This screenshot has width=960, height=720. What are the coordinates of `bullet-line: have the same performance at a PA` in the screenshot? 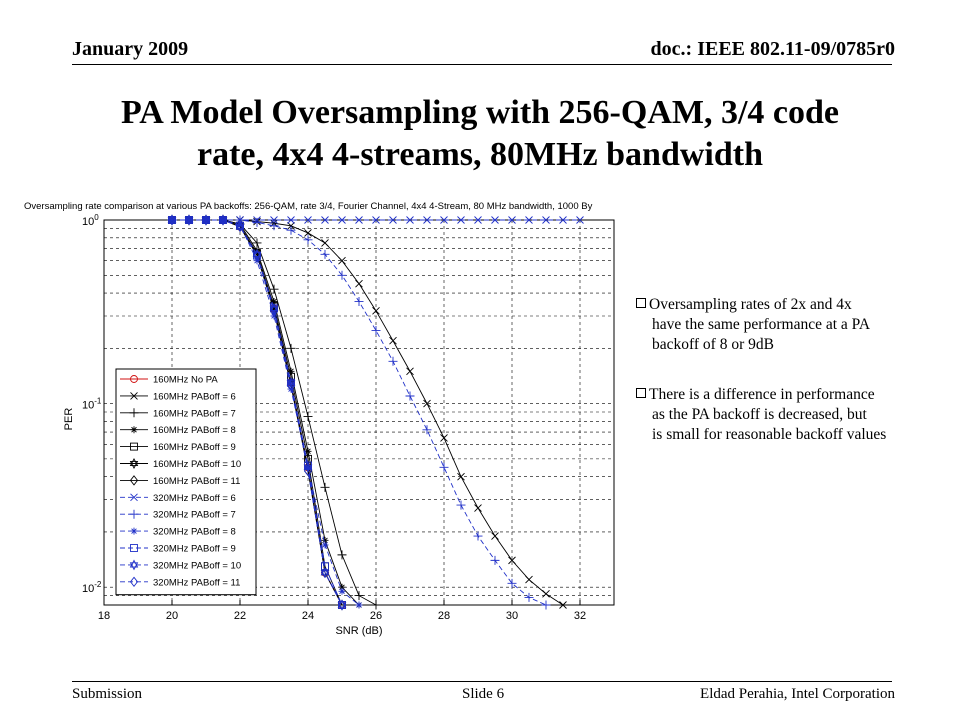 It's located at (761, 324).